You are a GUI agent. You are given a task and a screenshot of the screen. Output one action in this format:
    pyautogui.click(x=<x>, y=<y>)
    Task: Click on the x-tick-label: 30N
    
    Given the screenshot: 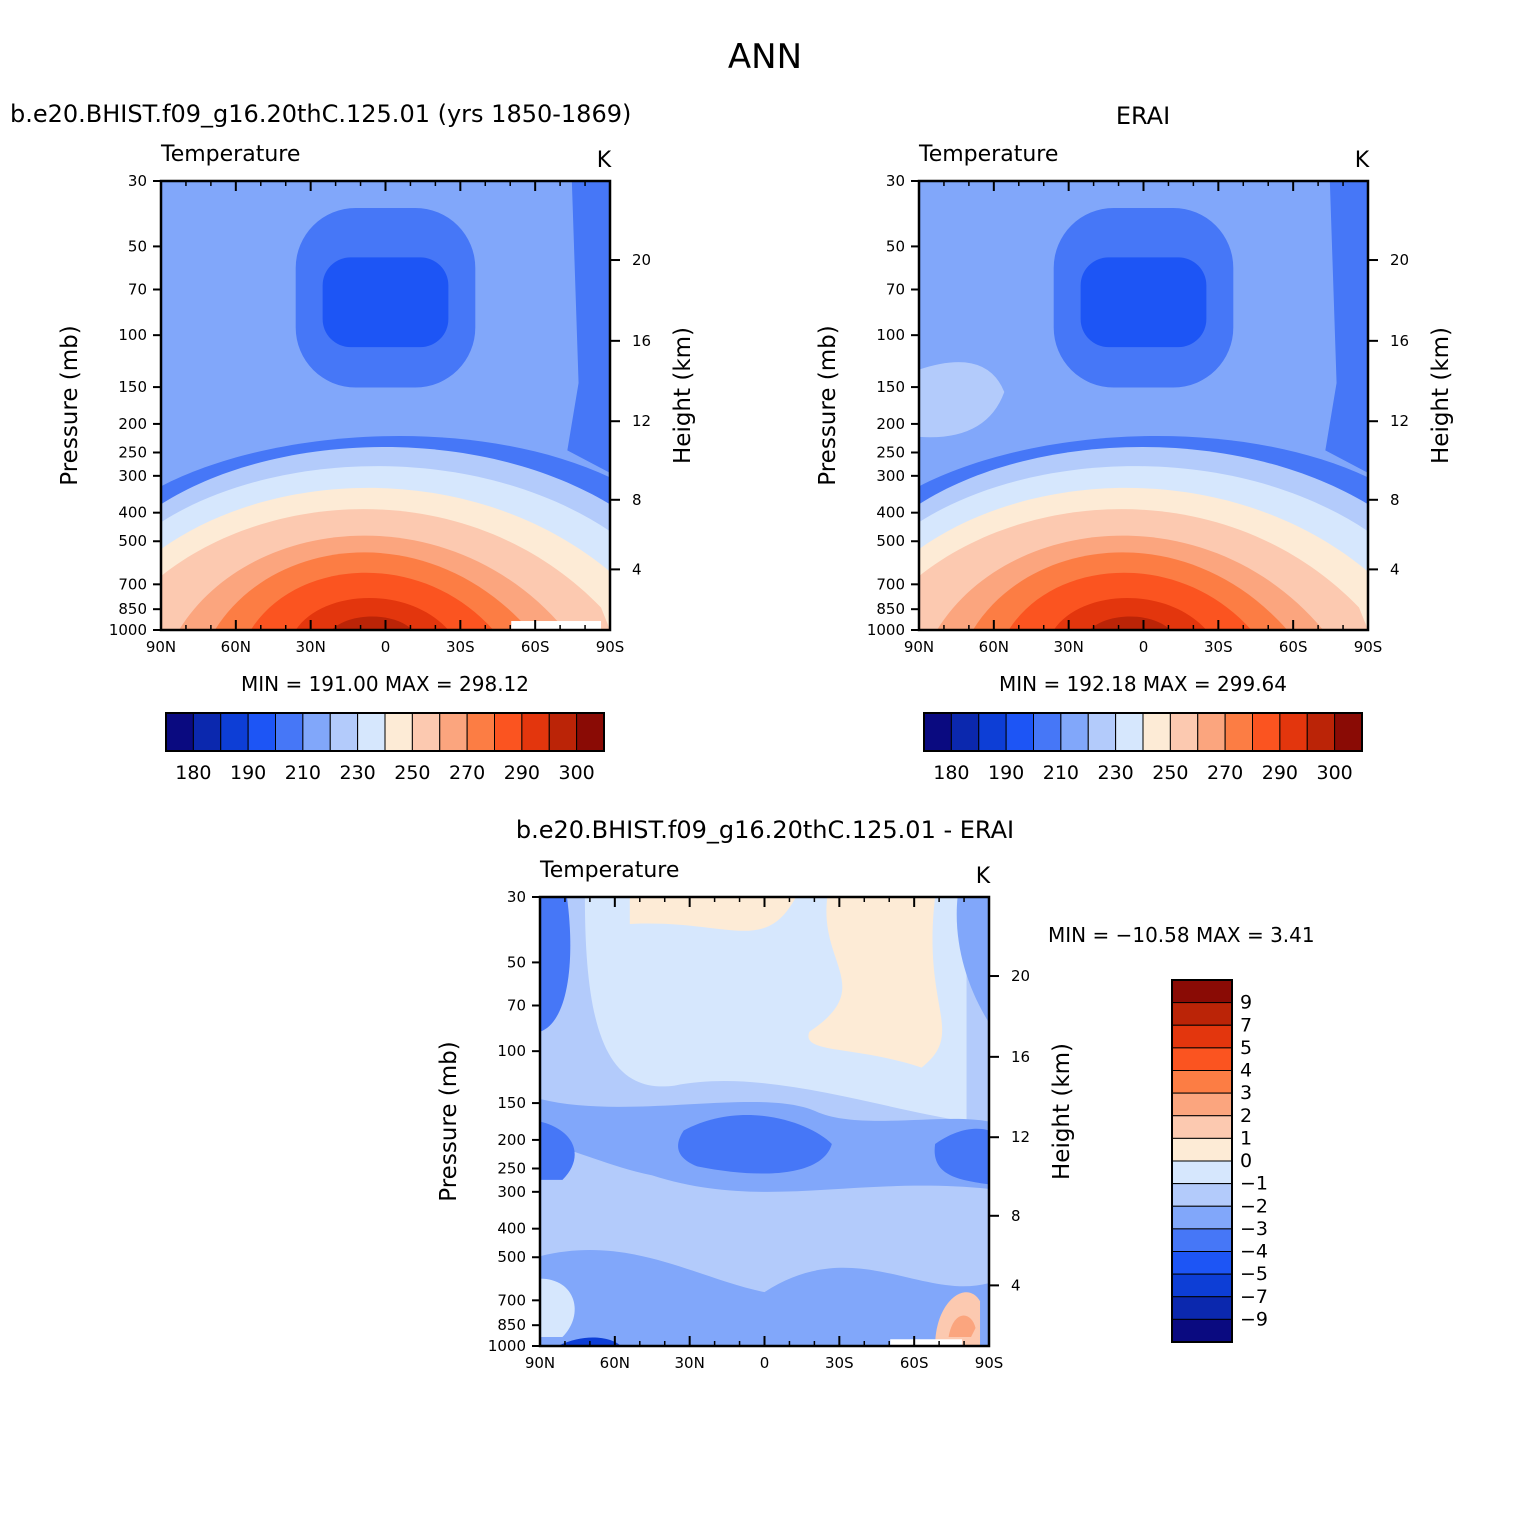 What is the action you would take?
    pyautogui.click(x=690, y=1363)
    